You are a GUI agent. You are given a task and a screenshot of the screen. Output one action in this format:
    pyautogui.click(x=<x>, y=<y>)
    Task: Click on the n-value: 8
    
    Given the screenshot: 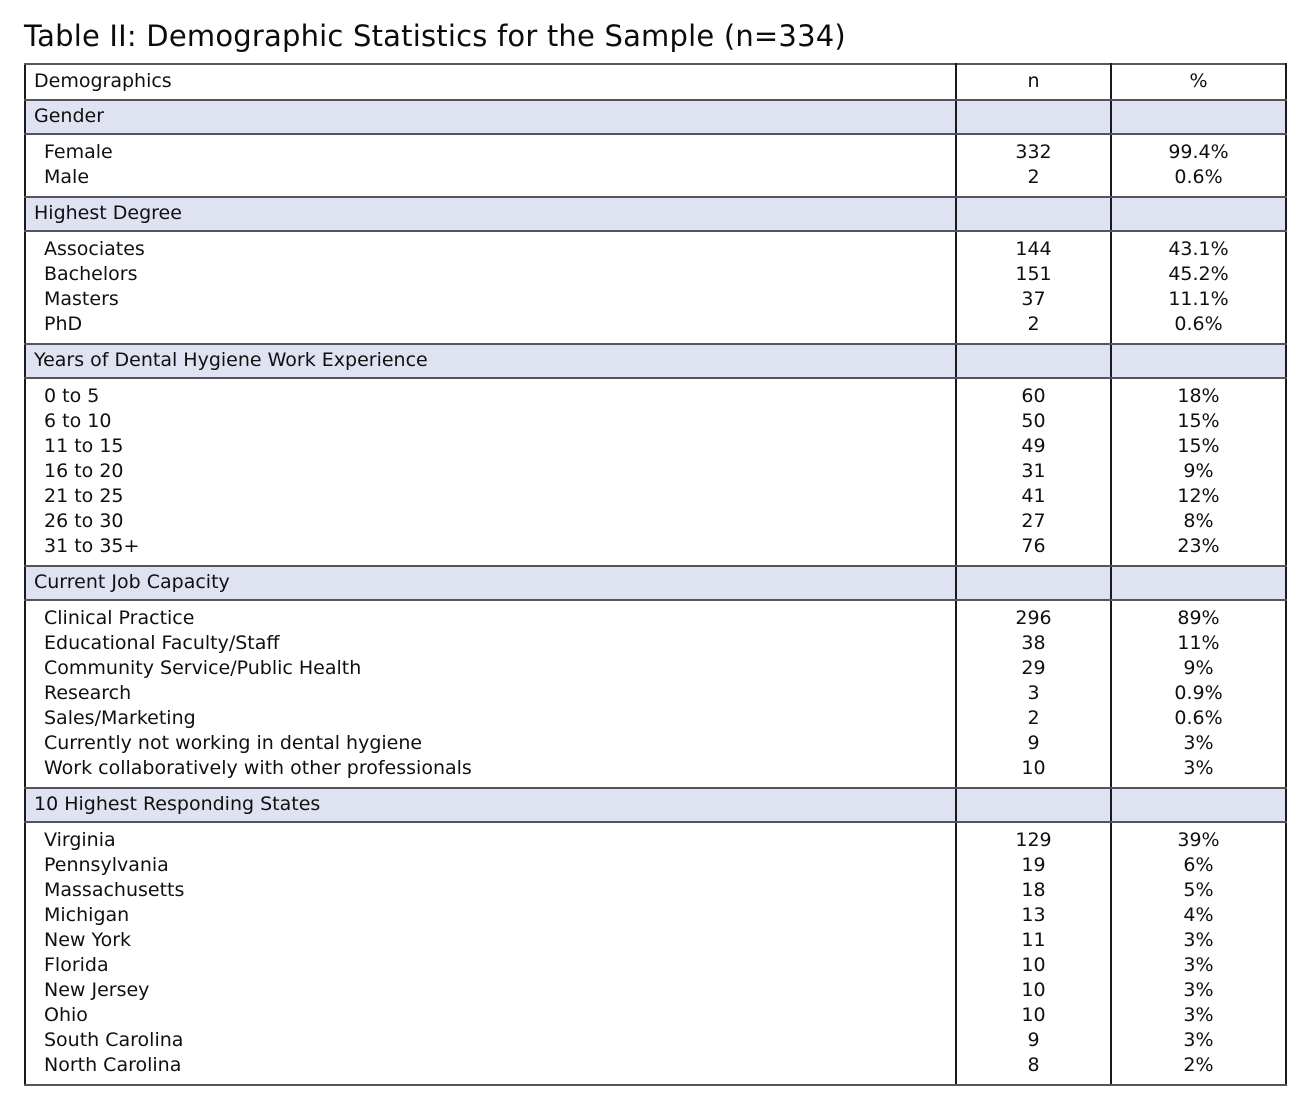 What is the action you would take?
    pyautogui.click(x=1033, y=1065)
    